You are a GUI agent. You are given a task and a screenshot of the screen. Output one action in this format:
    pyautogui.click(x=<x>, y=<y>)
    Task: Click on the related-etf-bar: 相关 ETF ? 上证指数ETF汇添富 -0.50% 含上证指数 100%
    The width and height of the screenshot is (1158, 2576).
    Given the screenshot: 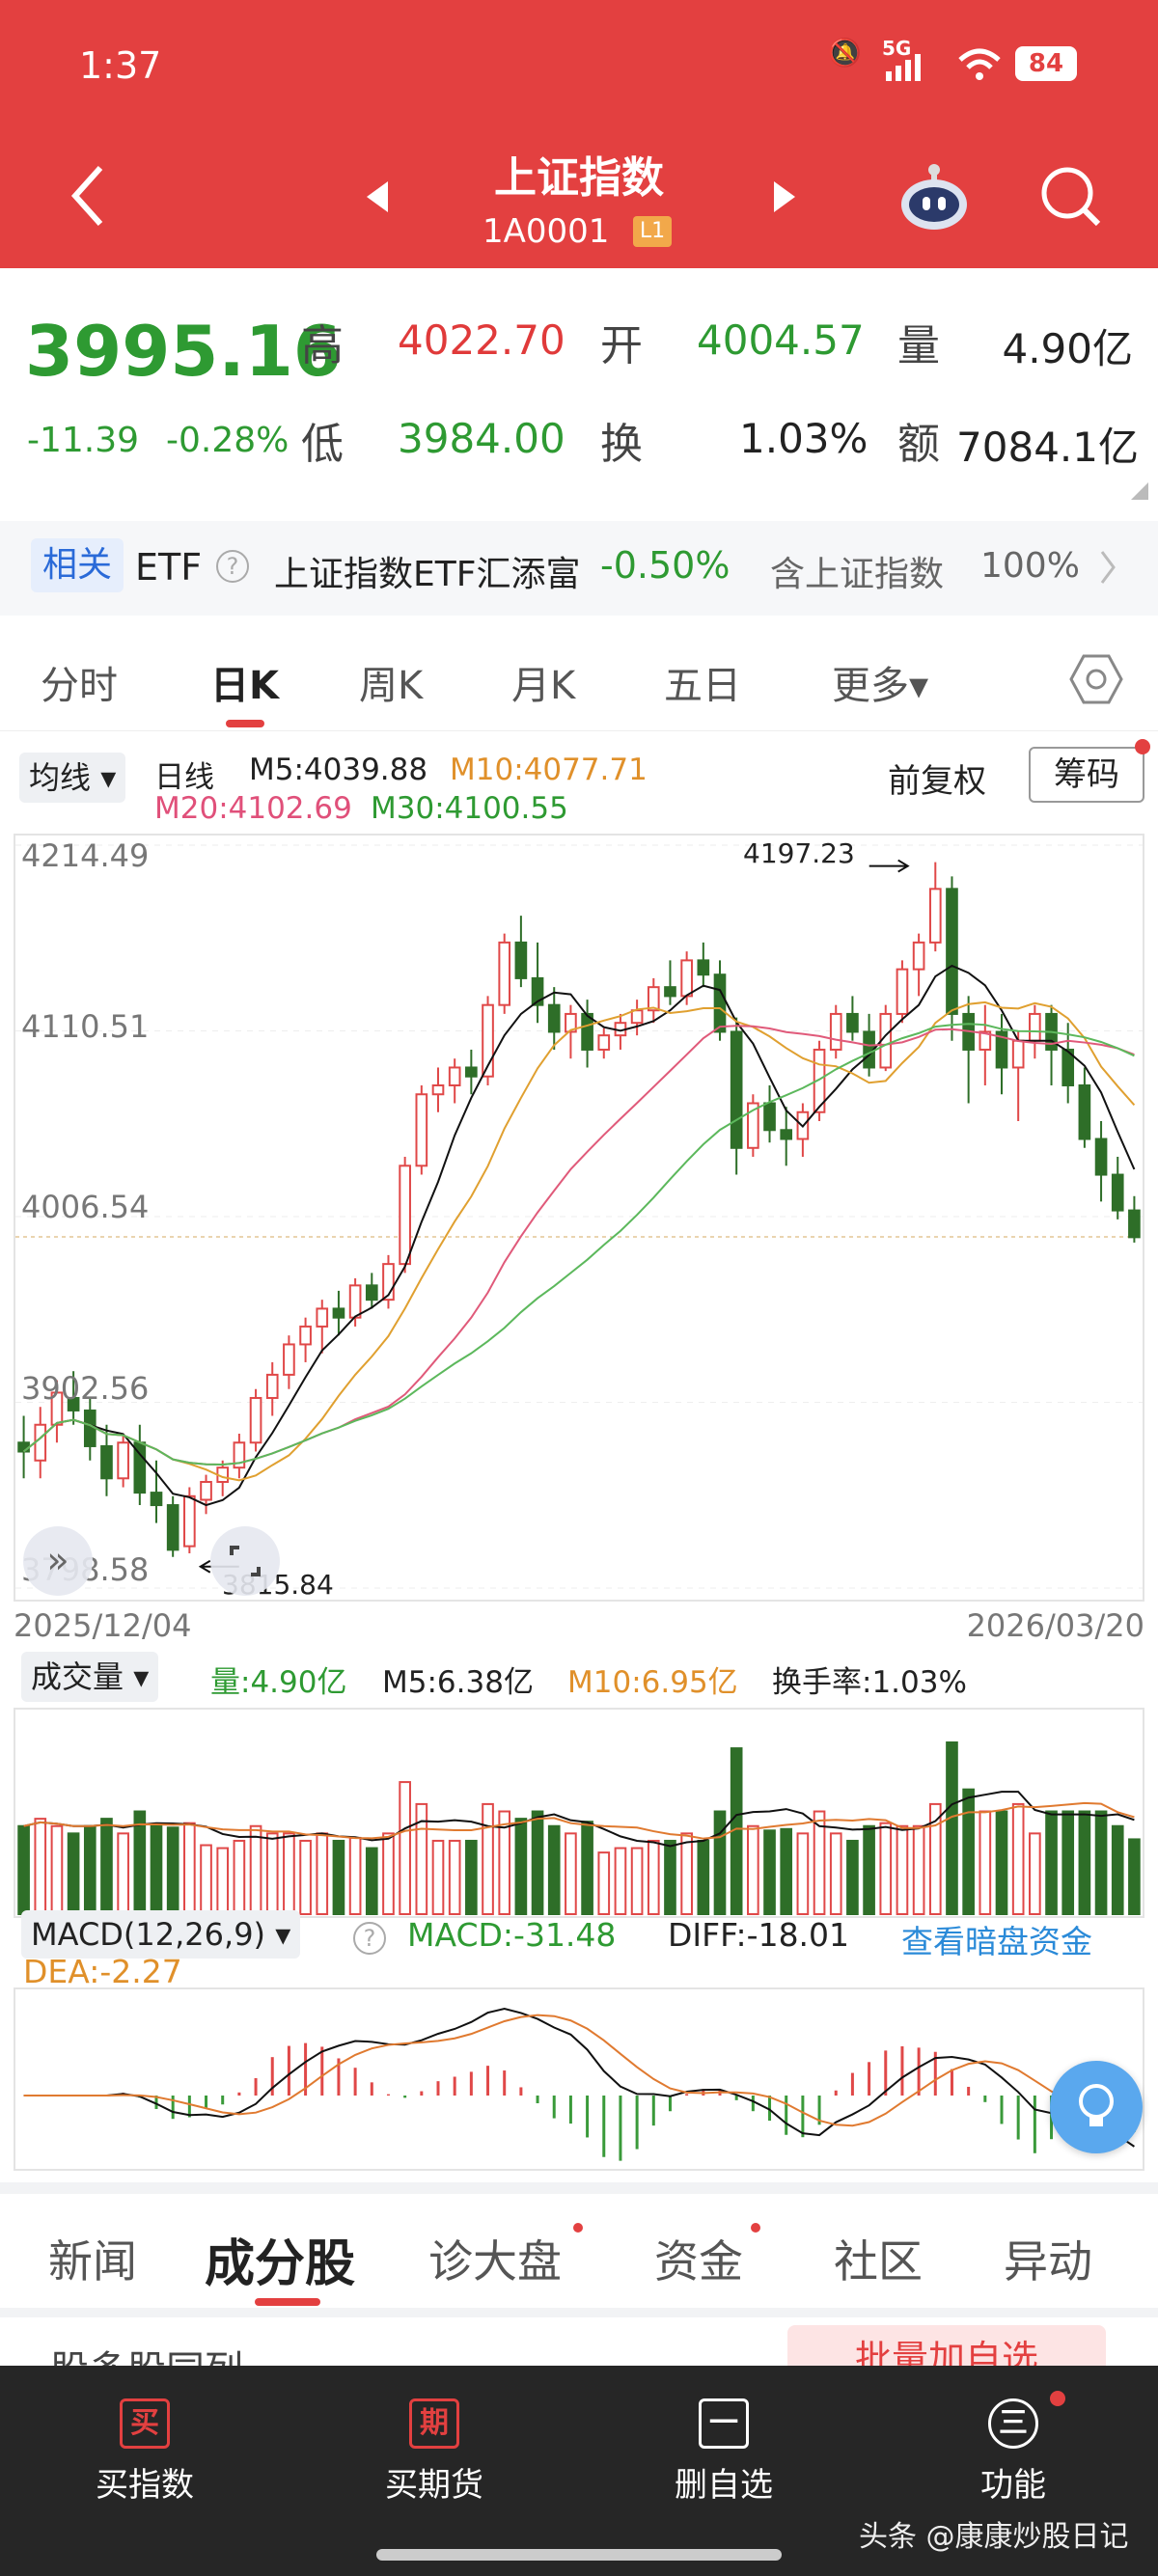 What is the action you would take?
    pyautogui.click(x=579, y=568)
    